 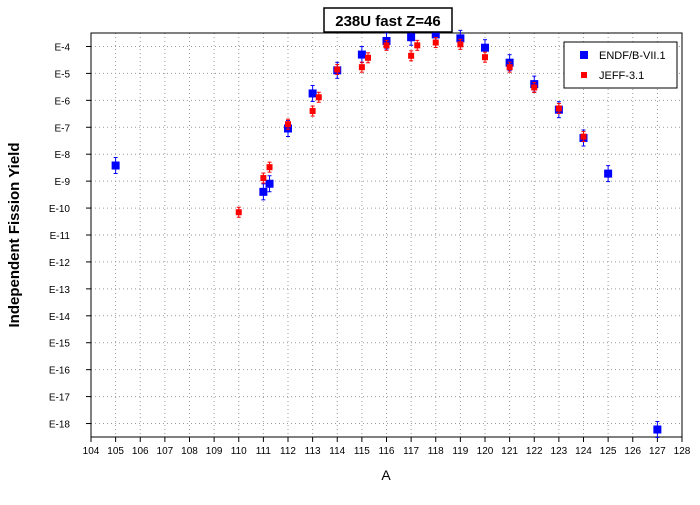 I want to click on legend-box, so click(x=620, y=65).